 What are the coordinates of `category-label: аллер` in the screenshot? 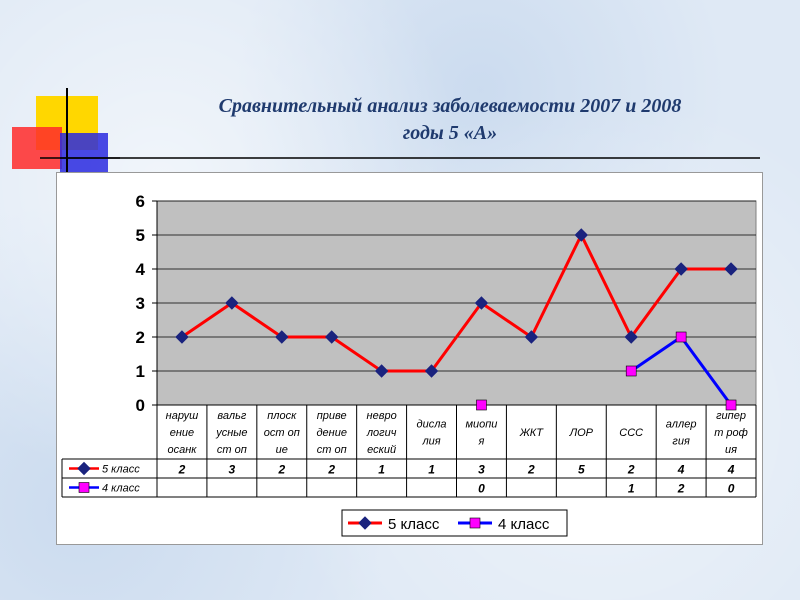 It's located at (681, 425).